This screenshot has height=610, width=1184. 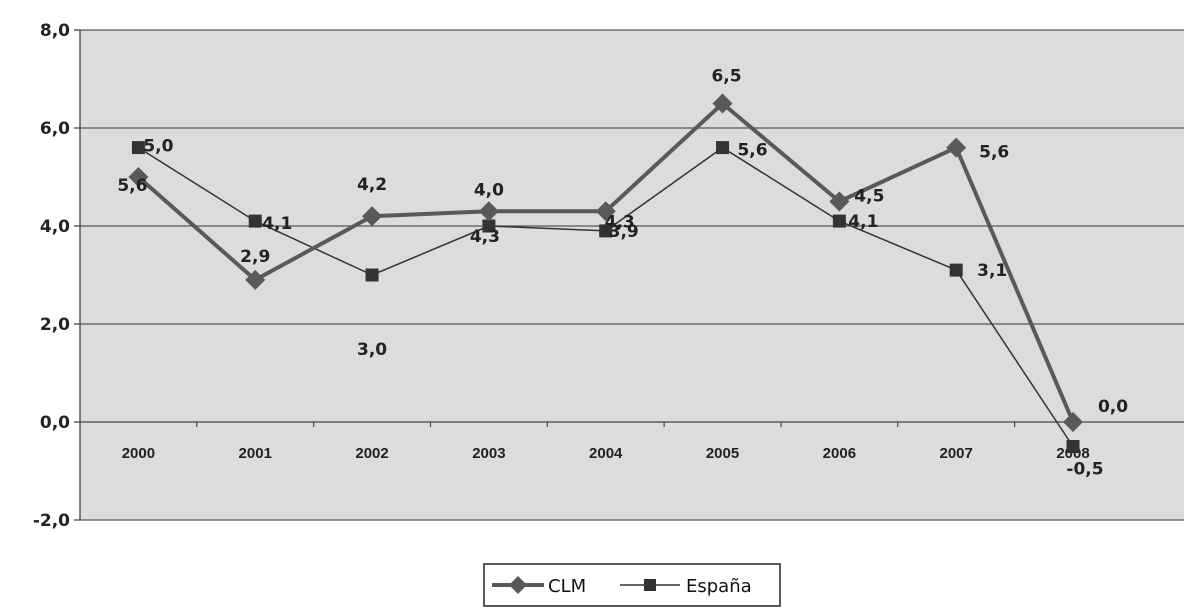 What do you see at coordinates (489, 190) in the screenshot?
I see `data-label-clm: 4,0` at bounding box center [489, 190].